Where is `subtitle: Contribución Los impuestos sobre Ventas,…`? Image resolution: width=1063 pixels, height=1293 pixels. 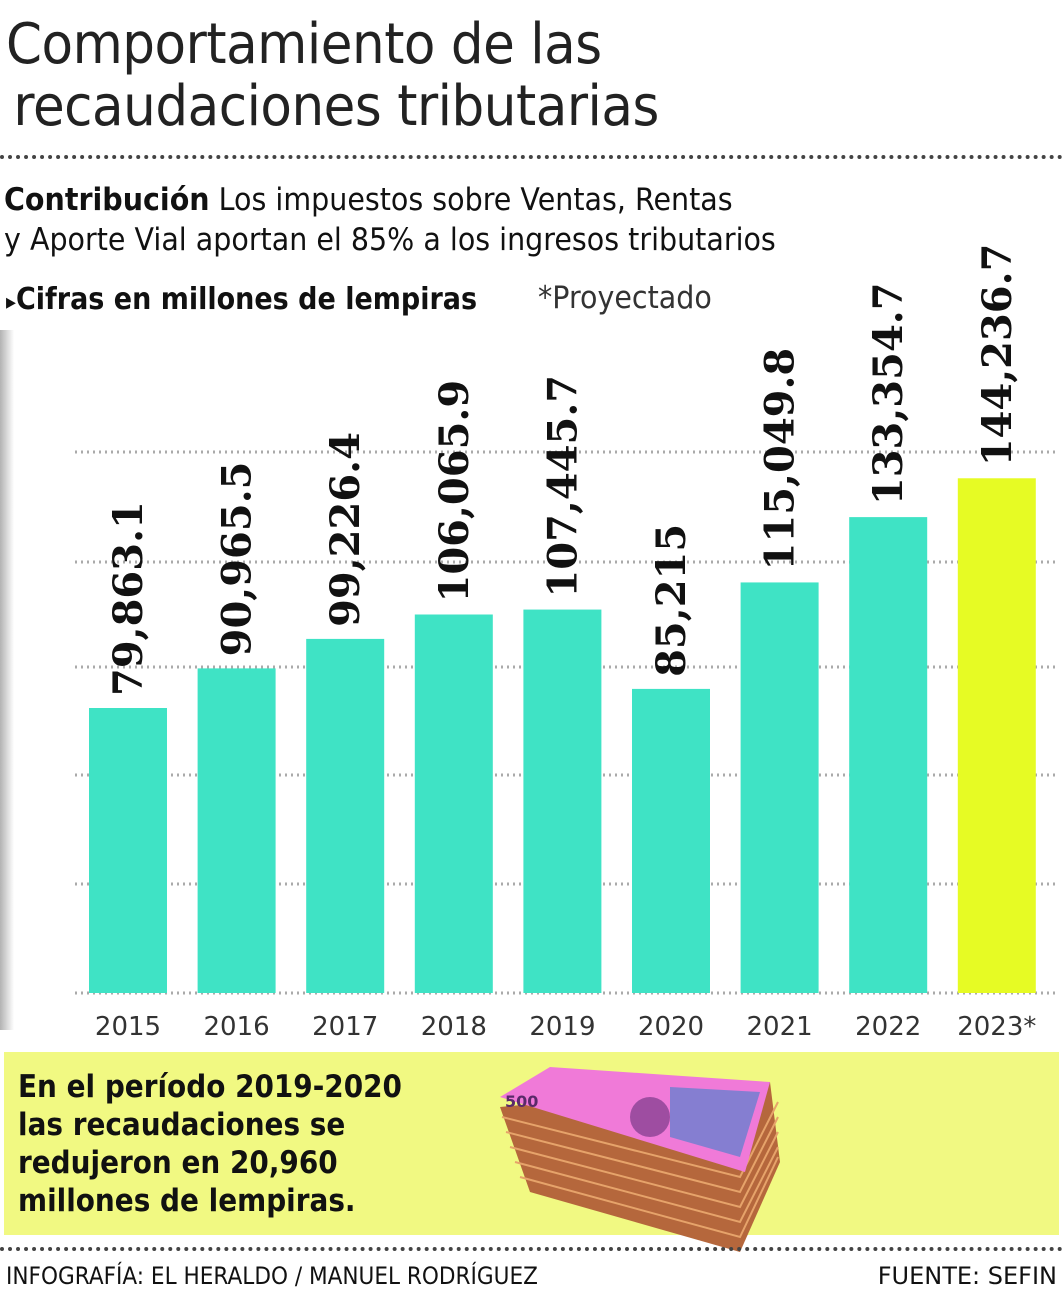
subtitle: Contribución Los impuestos sobre Ventas,… is located at coordinates (390, 220).